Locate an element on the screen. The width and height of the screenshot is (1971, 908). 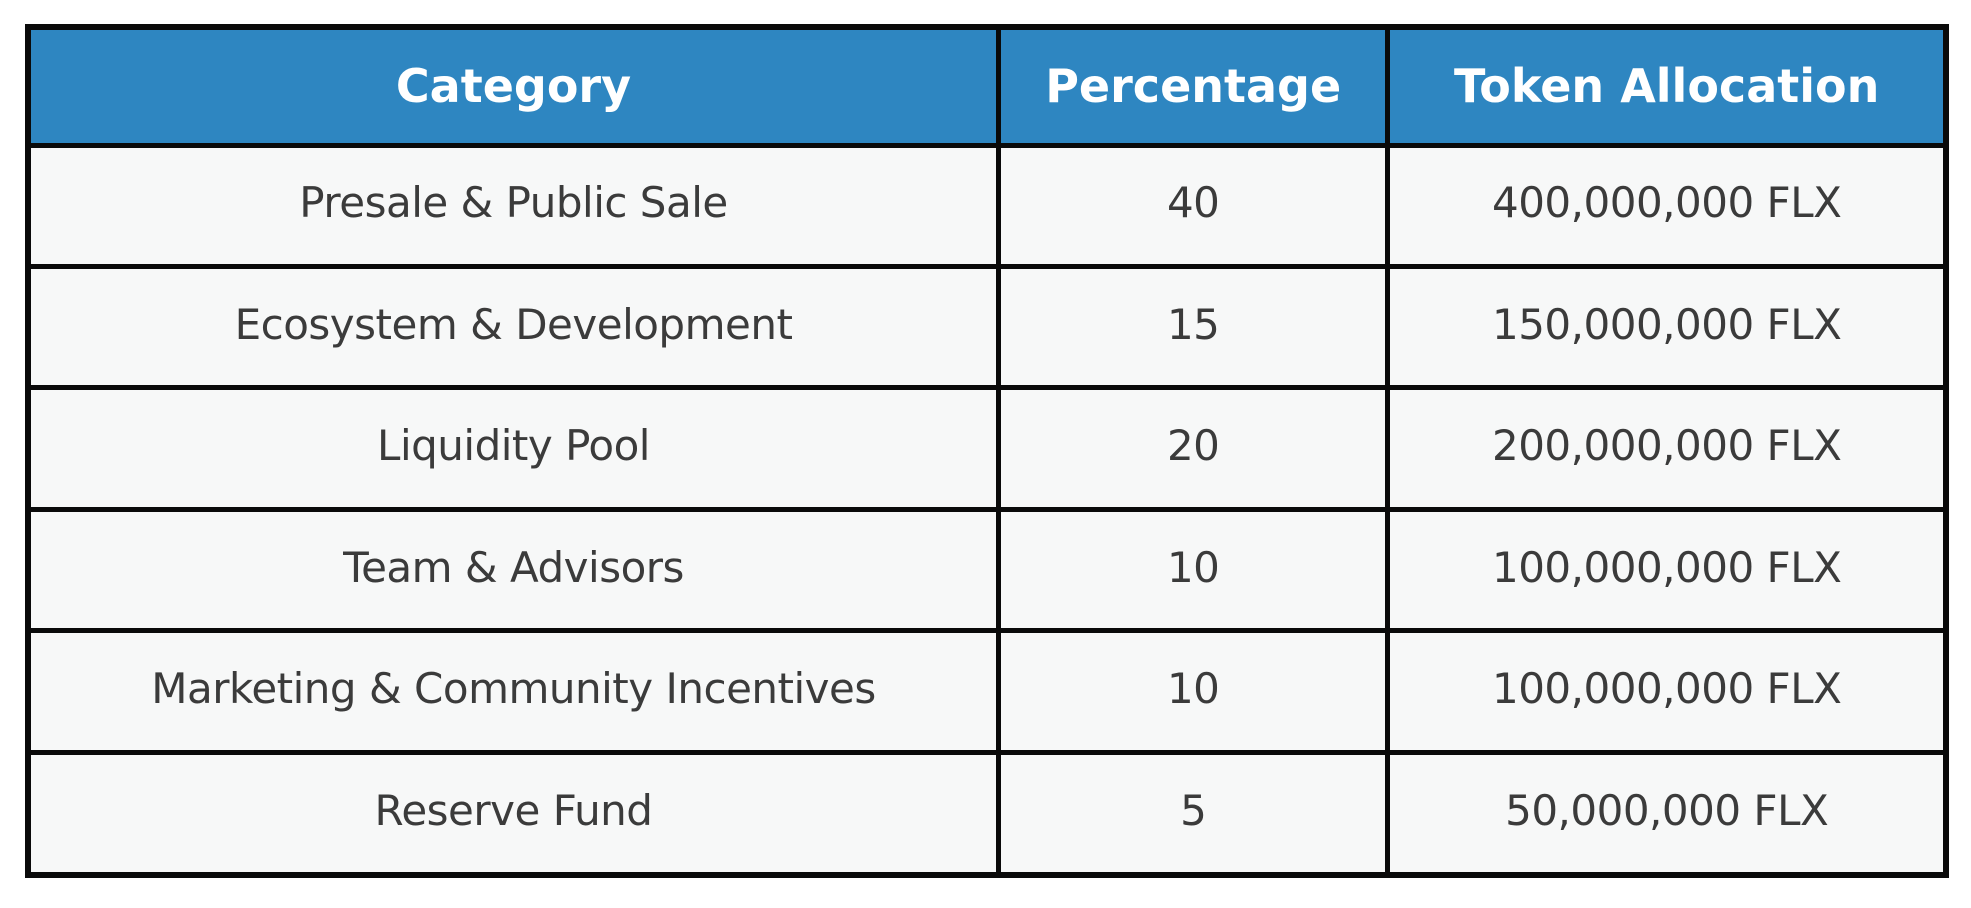
cell-percentage: 5 is located at coordinates (1193, 813).